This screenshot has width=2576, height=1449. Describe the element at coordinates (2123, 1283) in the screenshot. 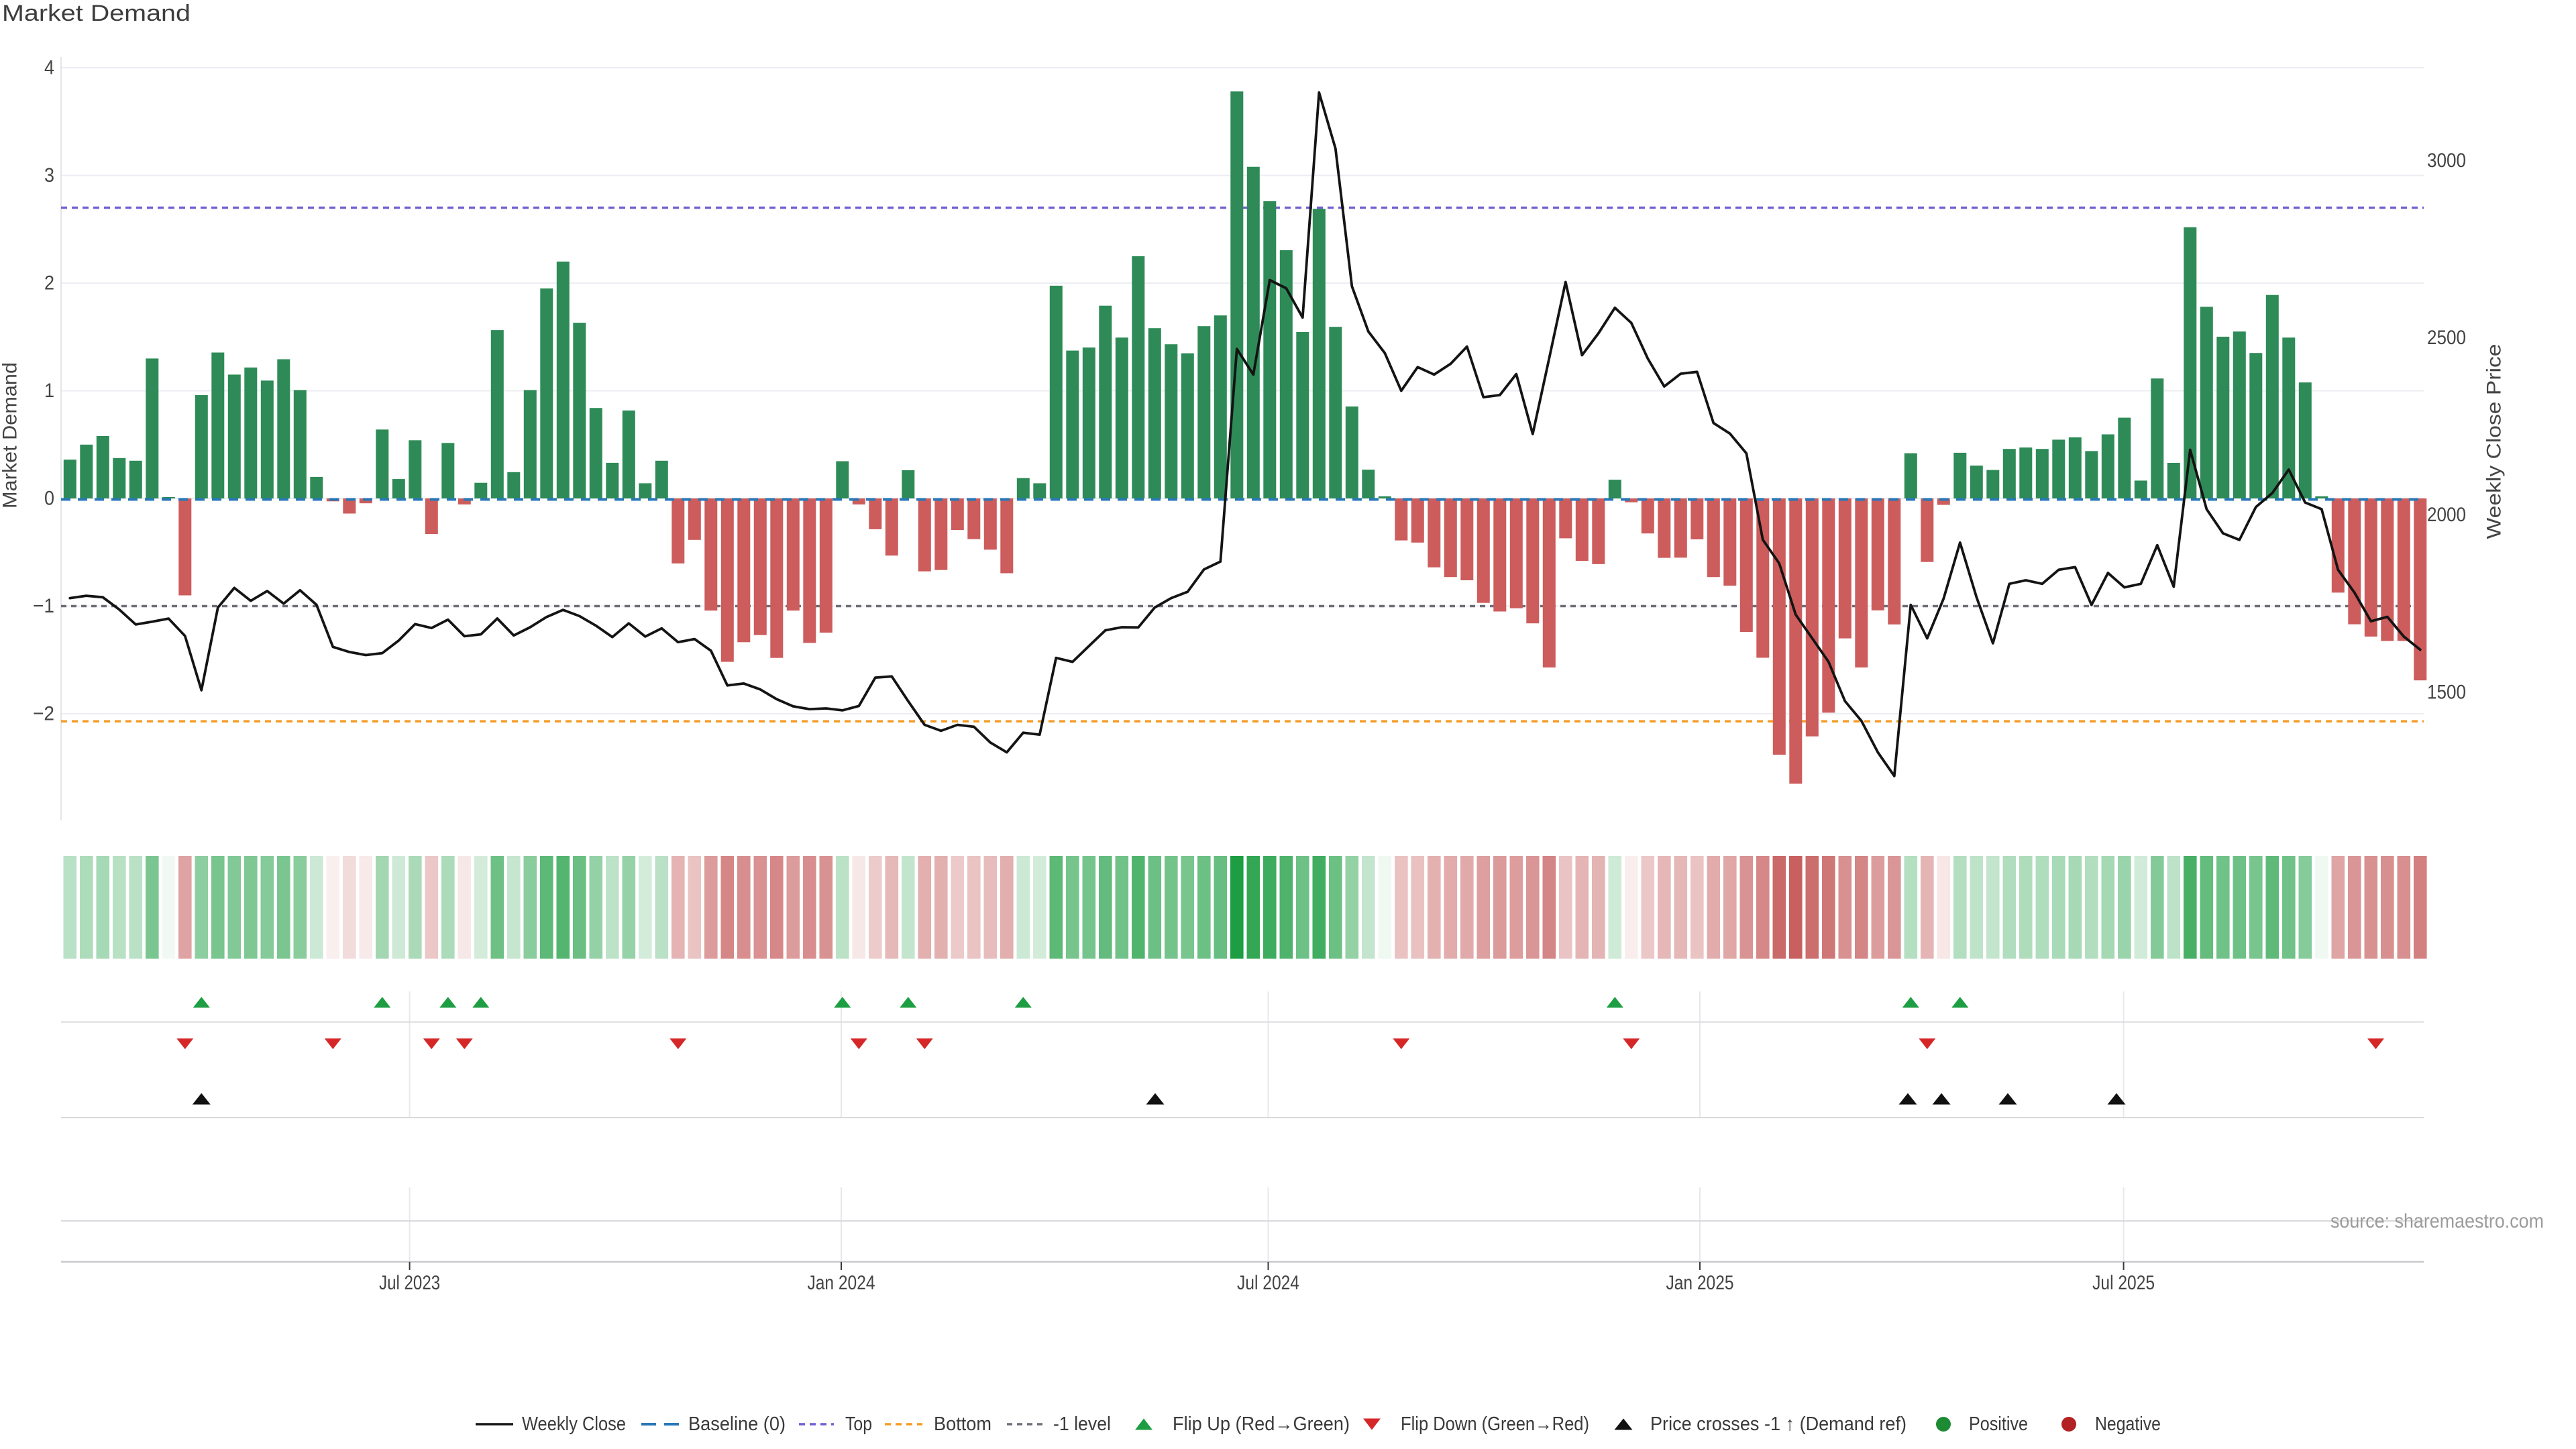

I see `svg-text: Jul 2025` at that location.